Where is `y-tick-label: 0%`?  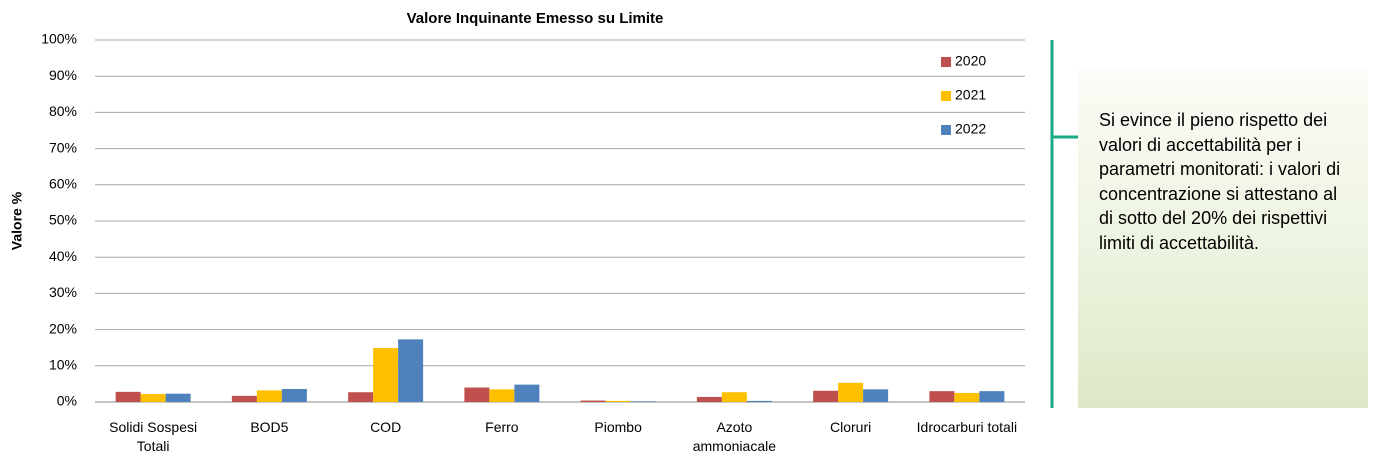 y-tick-label: 0% is located at coordinates (67, 401).